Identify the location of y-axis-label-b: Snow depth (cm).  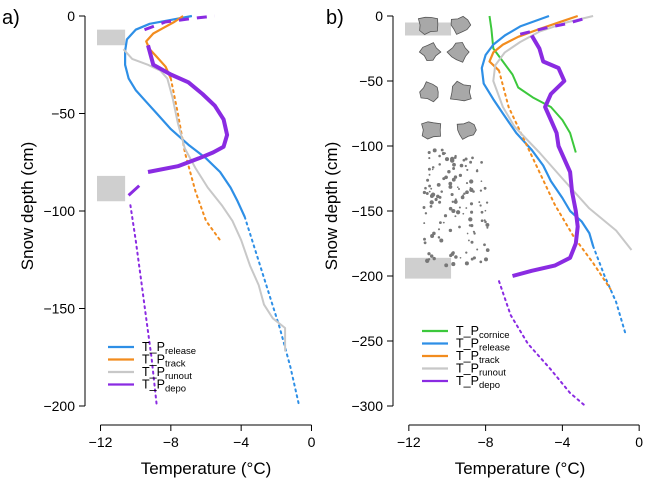
(331, 206).